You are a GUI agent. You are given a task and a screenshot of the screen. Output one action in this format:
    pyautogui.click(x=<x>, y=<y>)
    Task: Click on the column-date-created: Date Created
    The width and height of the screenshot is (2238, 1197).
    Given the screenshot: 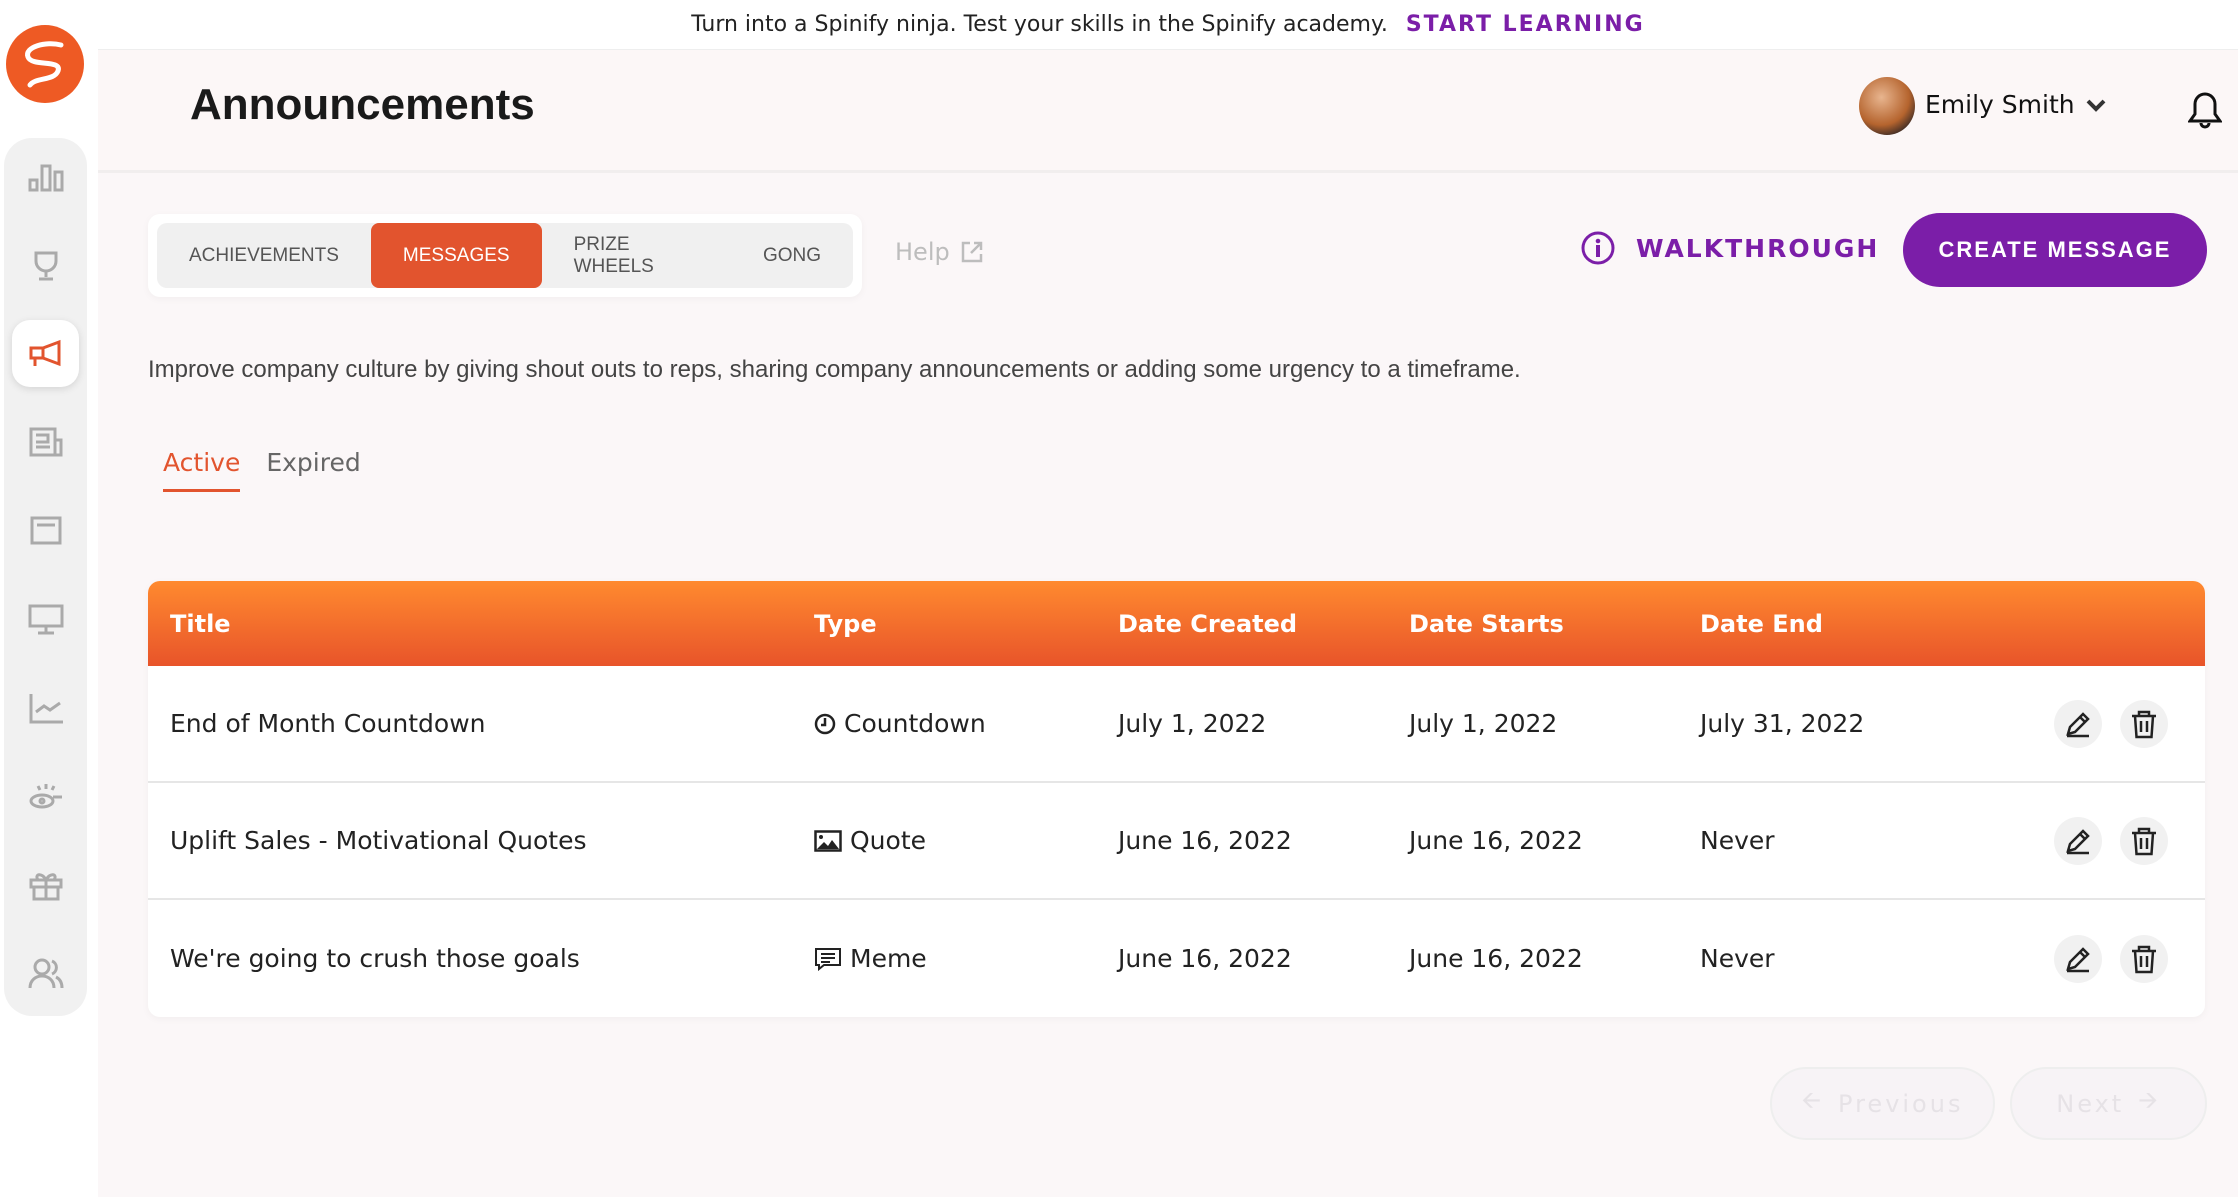 What is the action you would take?
    pyautogui.click(x=1208, y=623)
    